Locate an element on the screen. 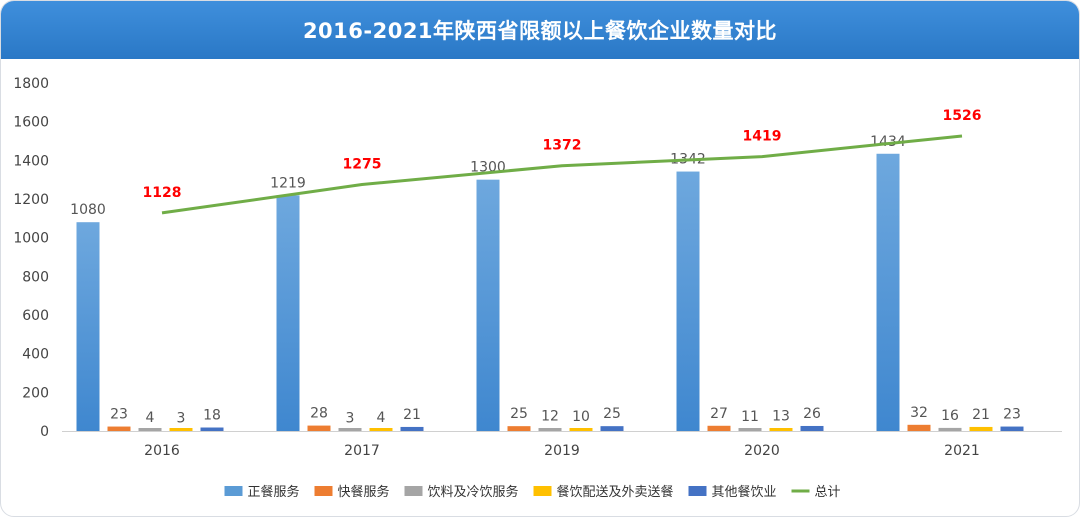 Image resolution: width=1080 pixels, height=517 pixels. legend-label: 其他餐饮业 is located at coordinates (744, 492).